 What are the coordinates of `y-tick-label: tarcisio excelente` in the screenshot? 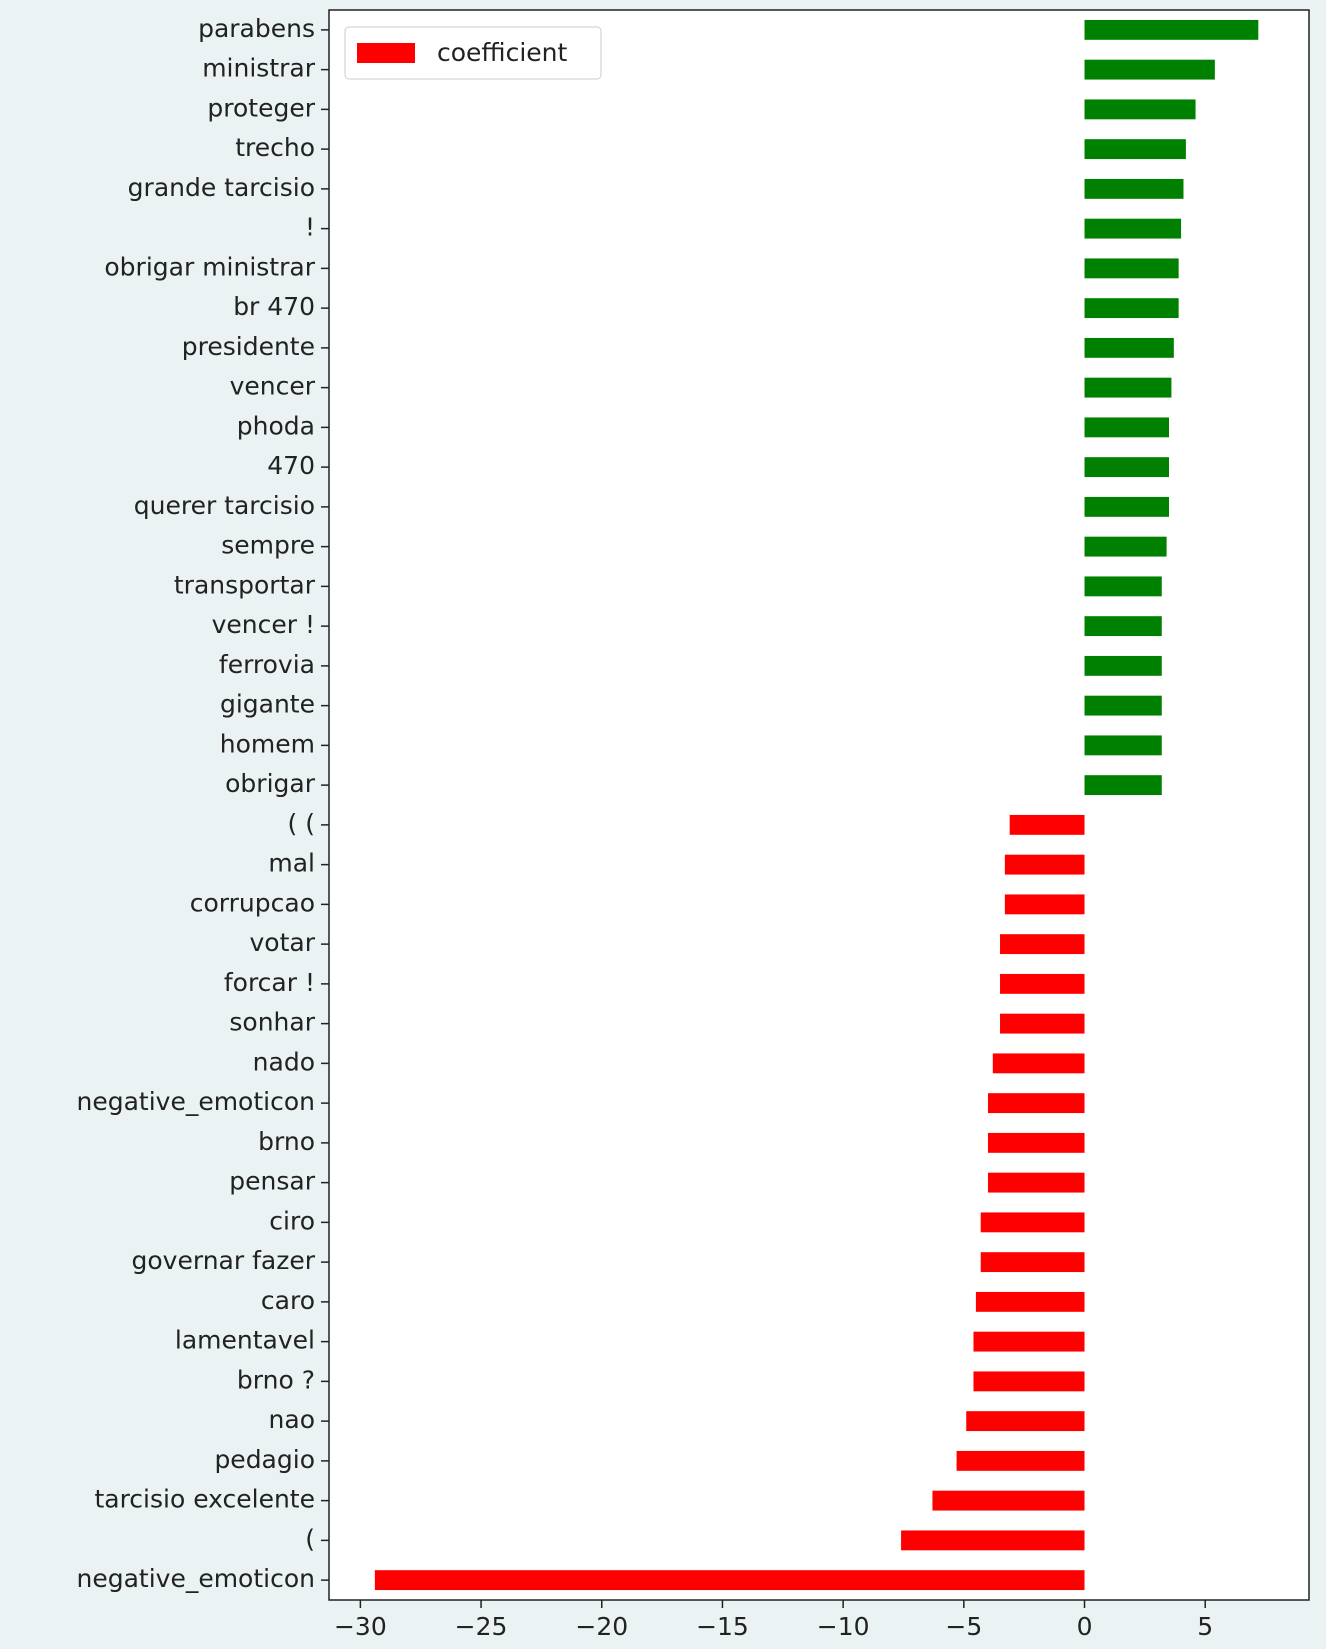 It's located at (204, 1499).